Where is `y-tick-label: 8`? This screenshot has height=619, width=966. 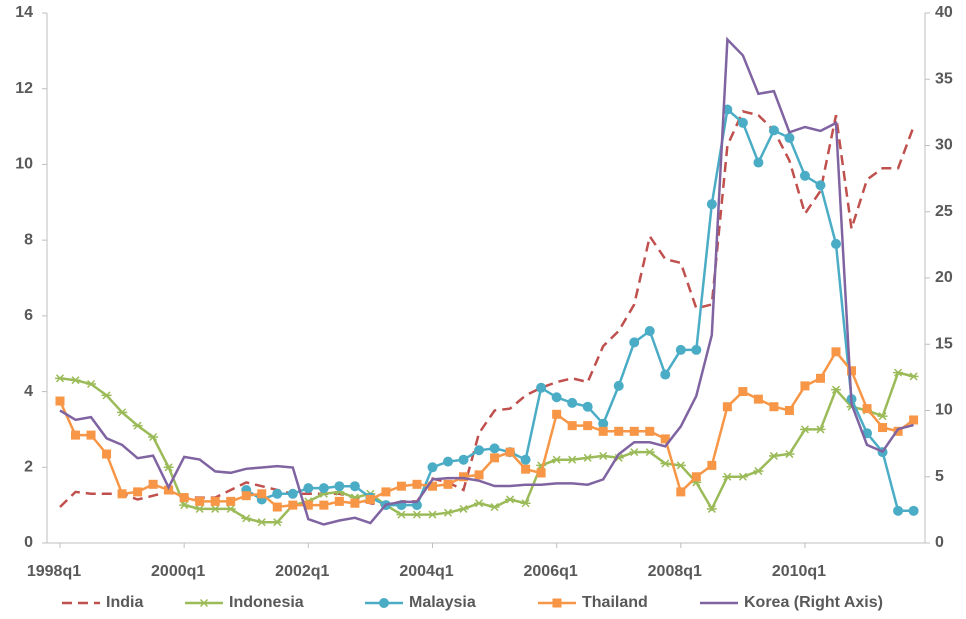
y-tick-label: 8 is located at coordinates (28, 239).